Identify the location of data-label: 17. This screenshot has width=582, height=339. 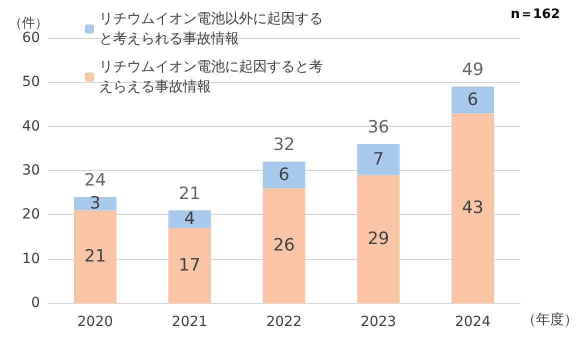
(189, 265).